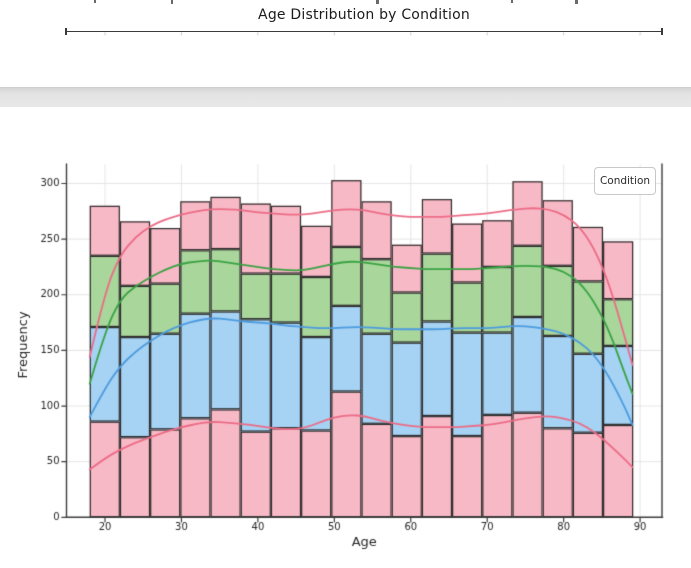 The height and width of the screenshot is (568, 691). I want to click on legend-box: Condition, so click(625, 181).